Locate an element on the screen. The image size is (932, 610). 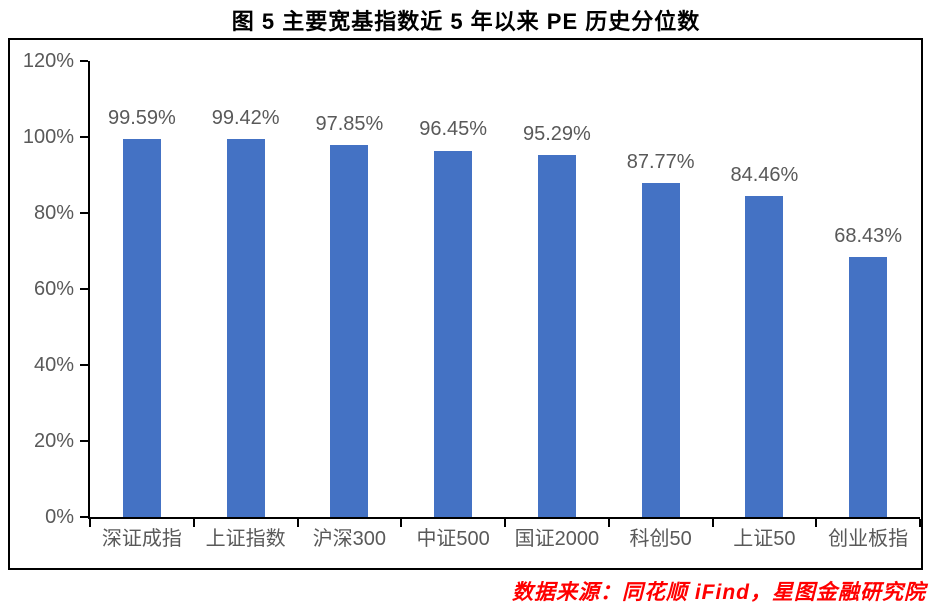
category-label: 深证成指 is located at coordinates (141, 539).